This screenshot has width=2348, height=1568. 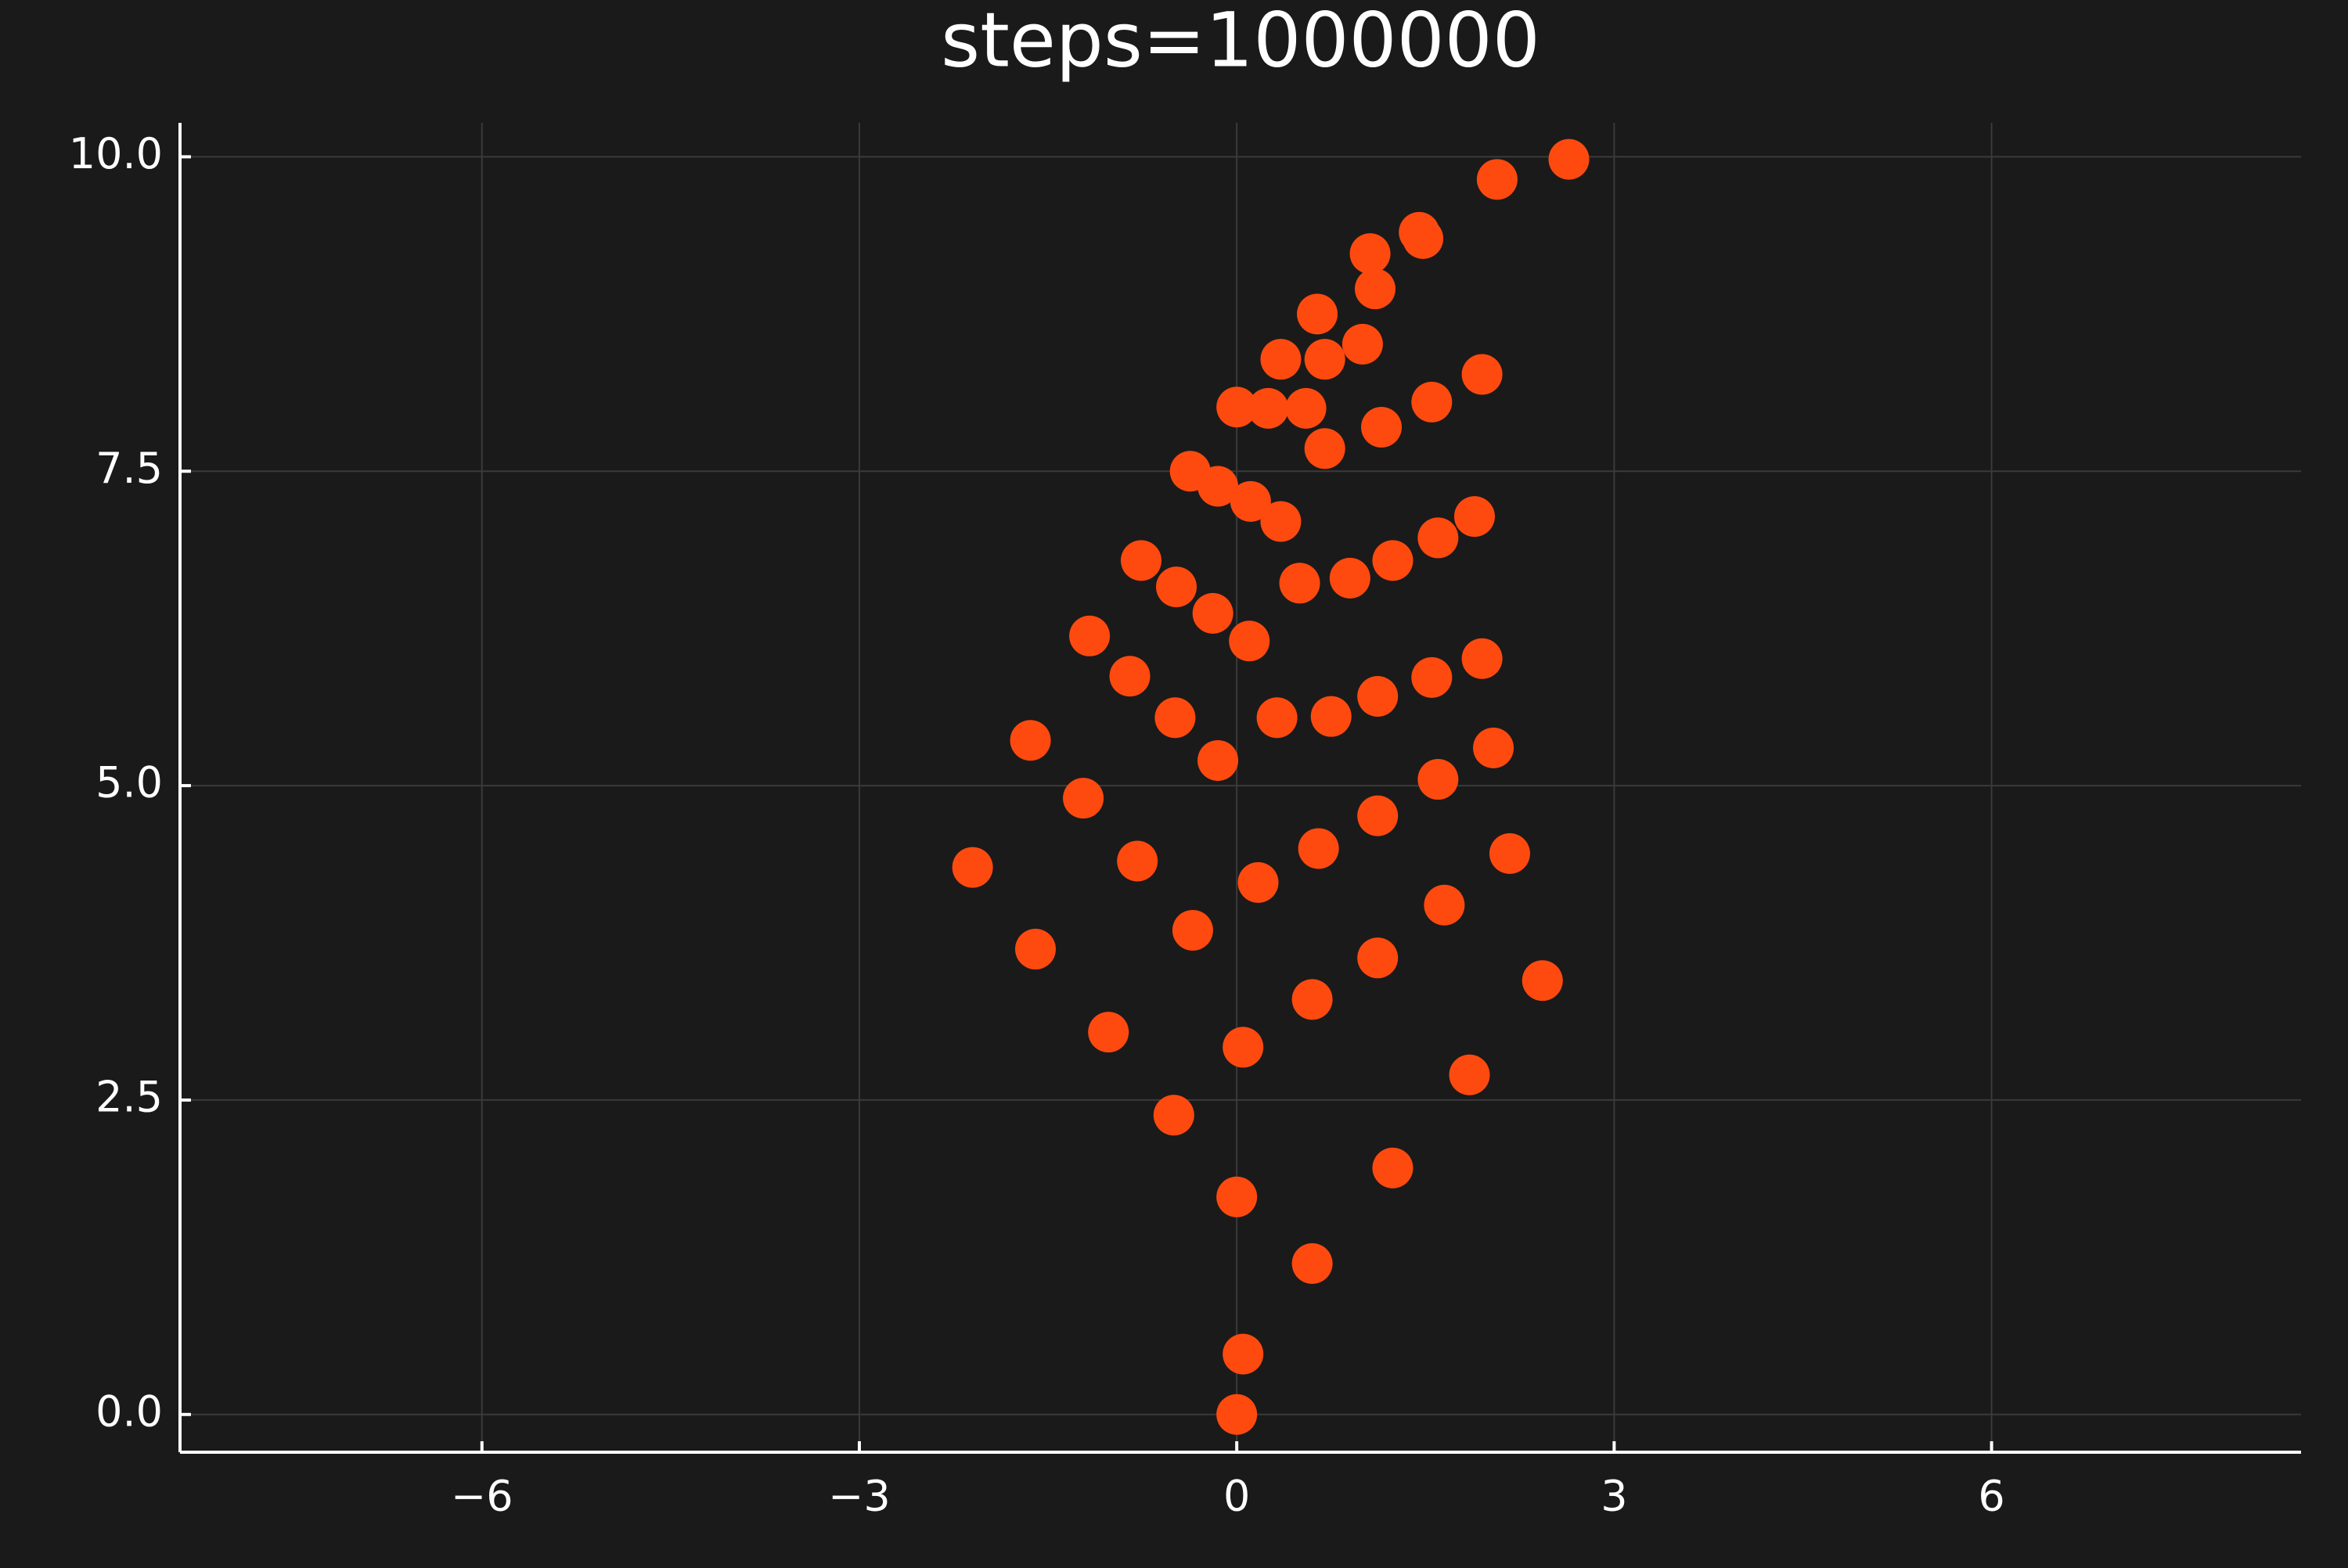 I want to click on y-tick-label: 10.0, so click(x=116, y=153).